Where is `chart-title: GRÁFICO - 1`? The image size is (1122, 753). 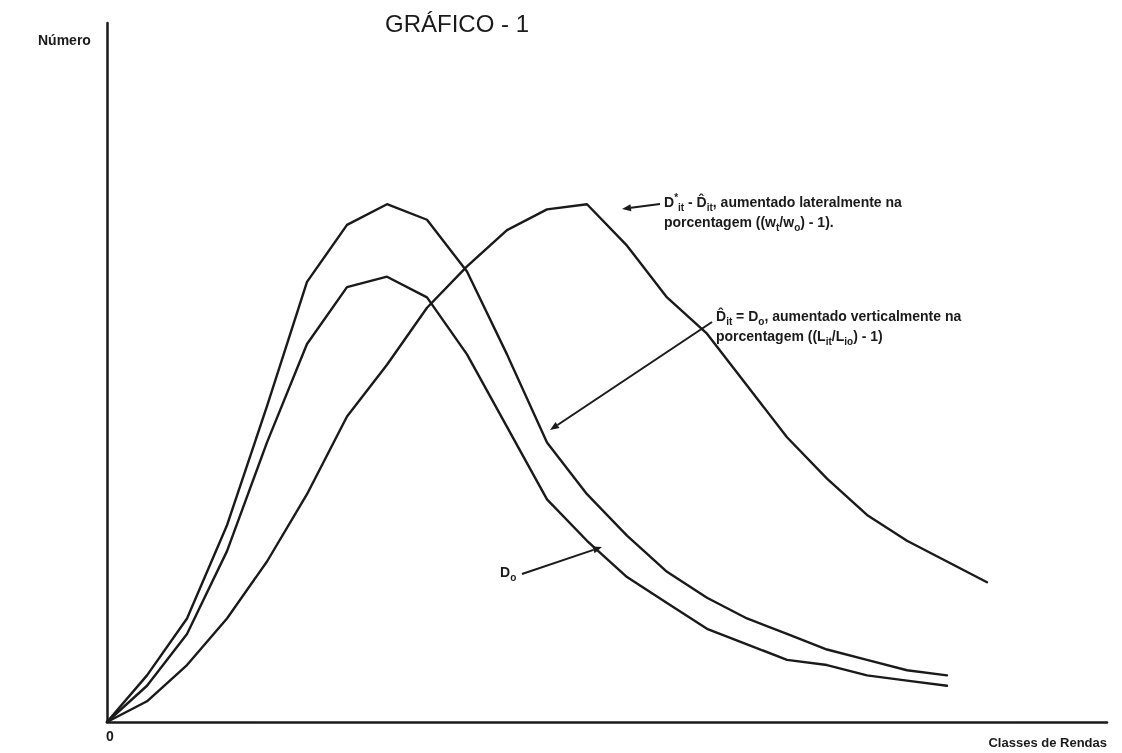
chart-title: GRÁFICO - 1 is located at coordinates (457, 23).